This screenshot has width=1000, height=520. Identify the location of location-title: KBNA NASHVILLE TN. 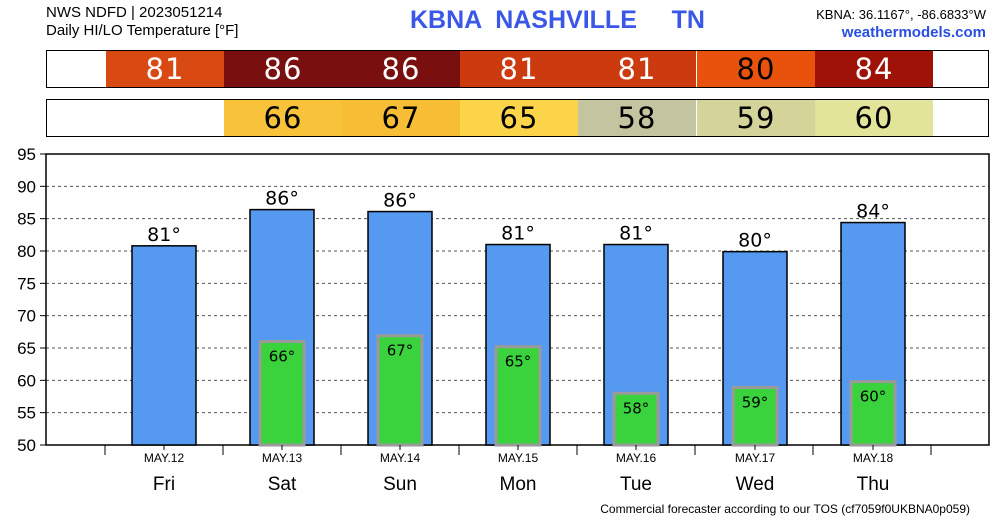
(557, 20).